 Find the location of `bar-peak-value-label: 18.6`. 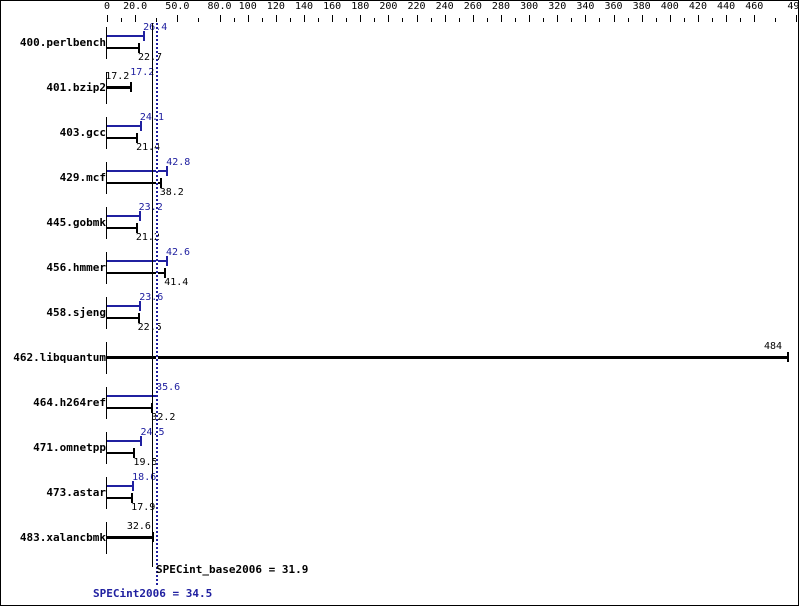

bar-peak-value-label: 18.6 is located at coordinates (144, 477).